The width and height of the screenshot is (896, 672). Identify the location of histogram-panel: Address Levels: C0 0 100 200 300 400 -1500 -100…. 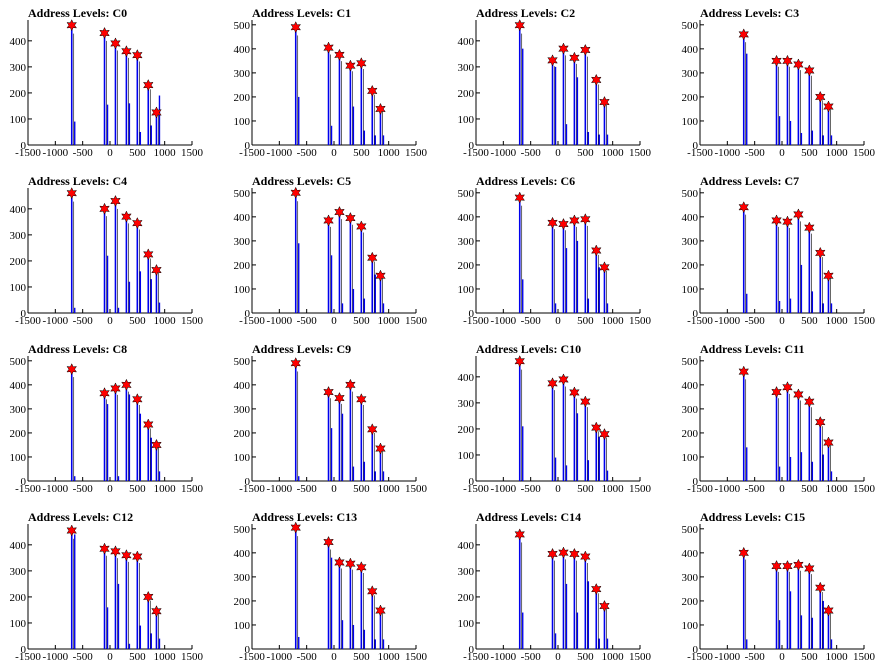
(112, 84).